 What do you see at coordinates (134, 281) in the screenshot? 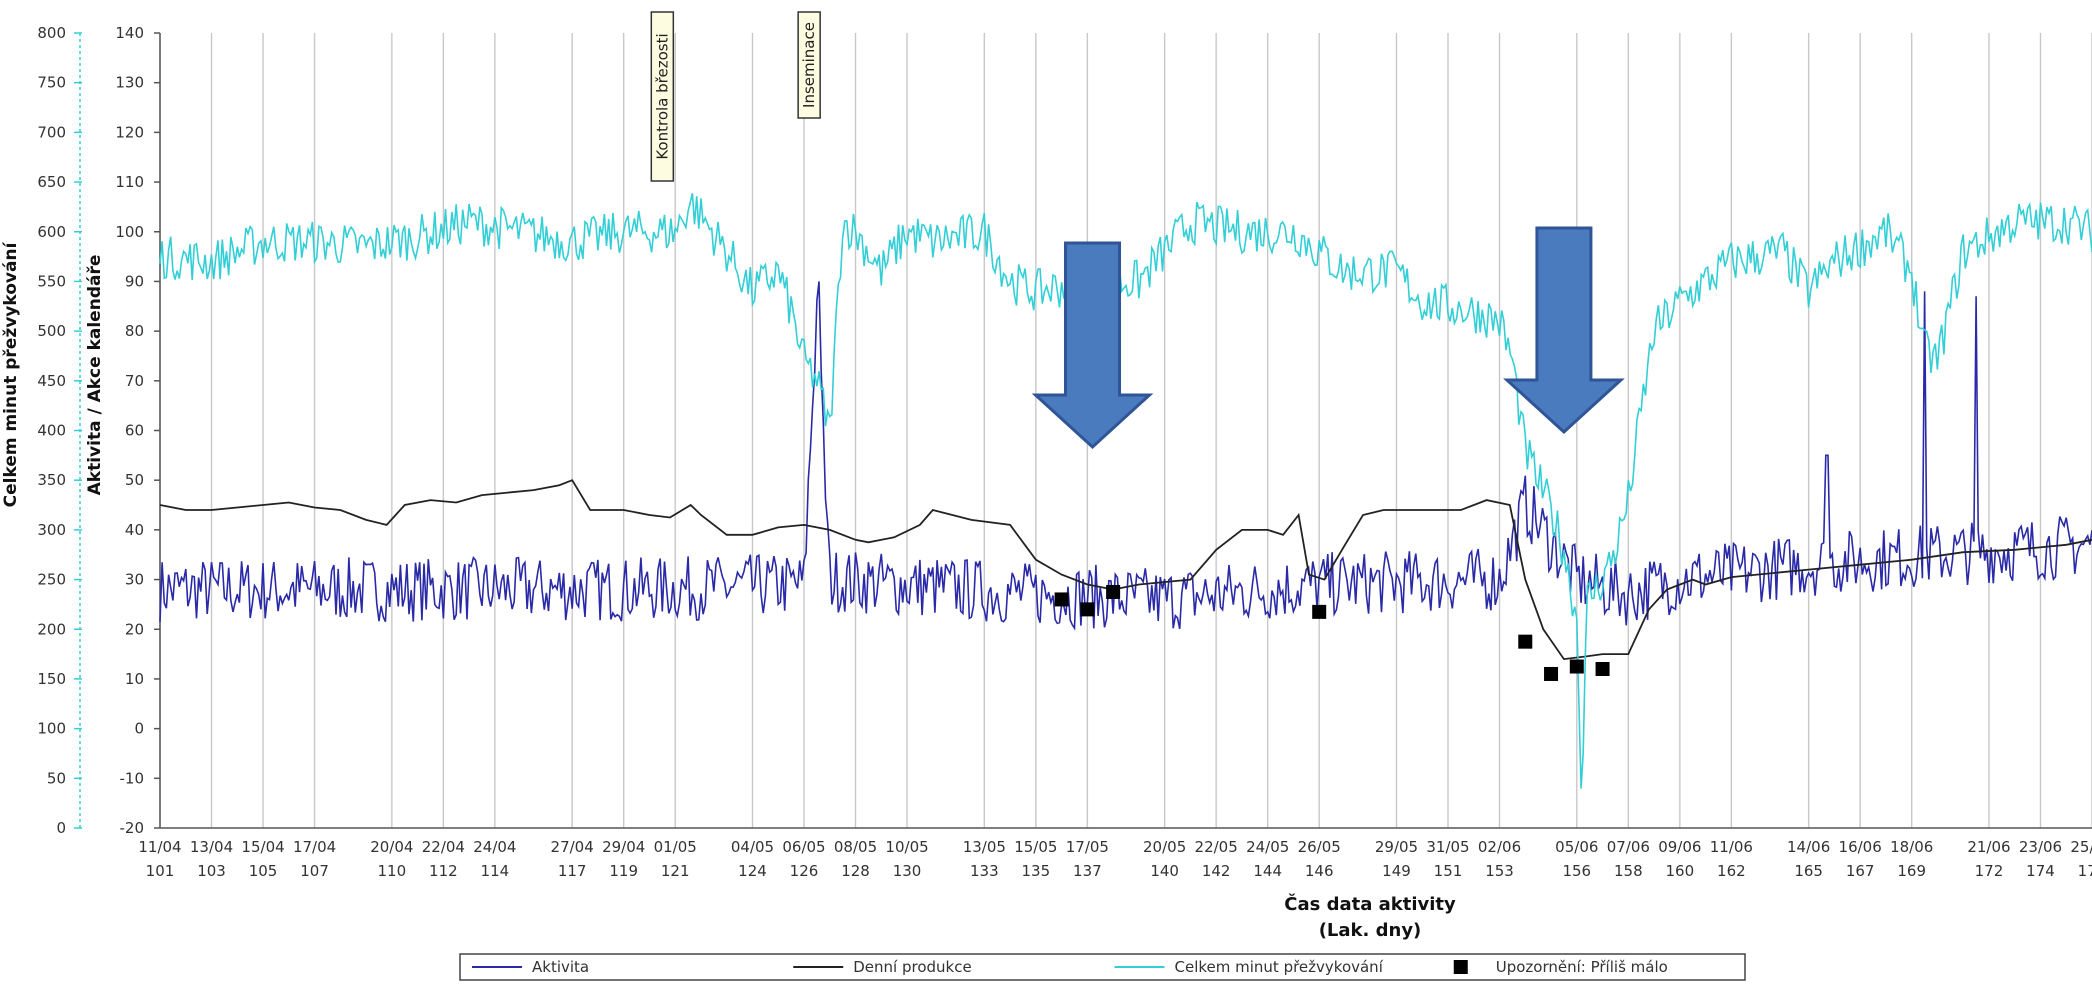
I see `y-right-tick-label: 90` at bounding box center [134, 281].